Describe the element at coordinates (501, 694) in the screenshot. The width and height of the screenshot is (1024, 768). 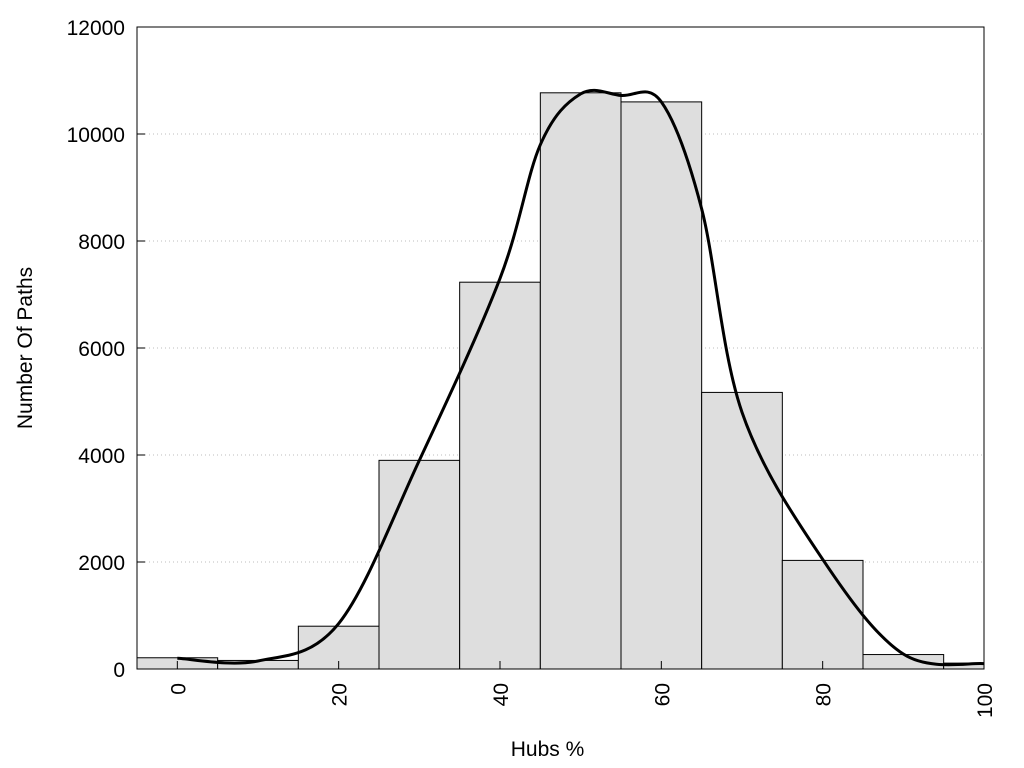
I see `x-tick-label: 40` at that location.